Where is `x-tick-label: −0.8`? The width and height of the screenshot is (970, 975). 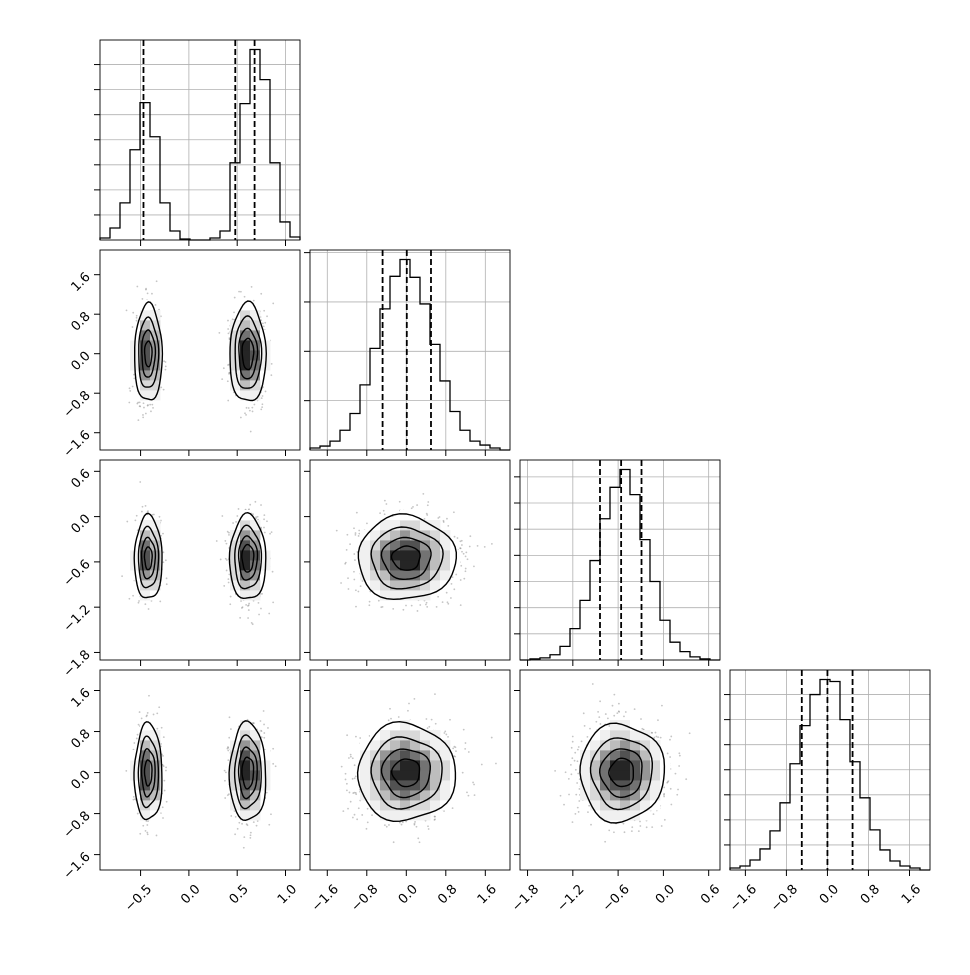 x-tick-label: −0.8 is located at coordinates (784, 898).